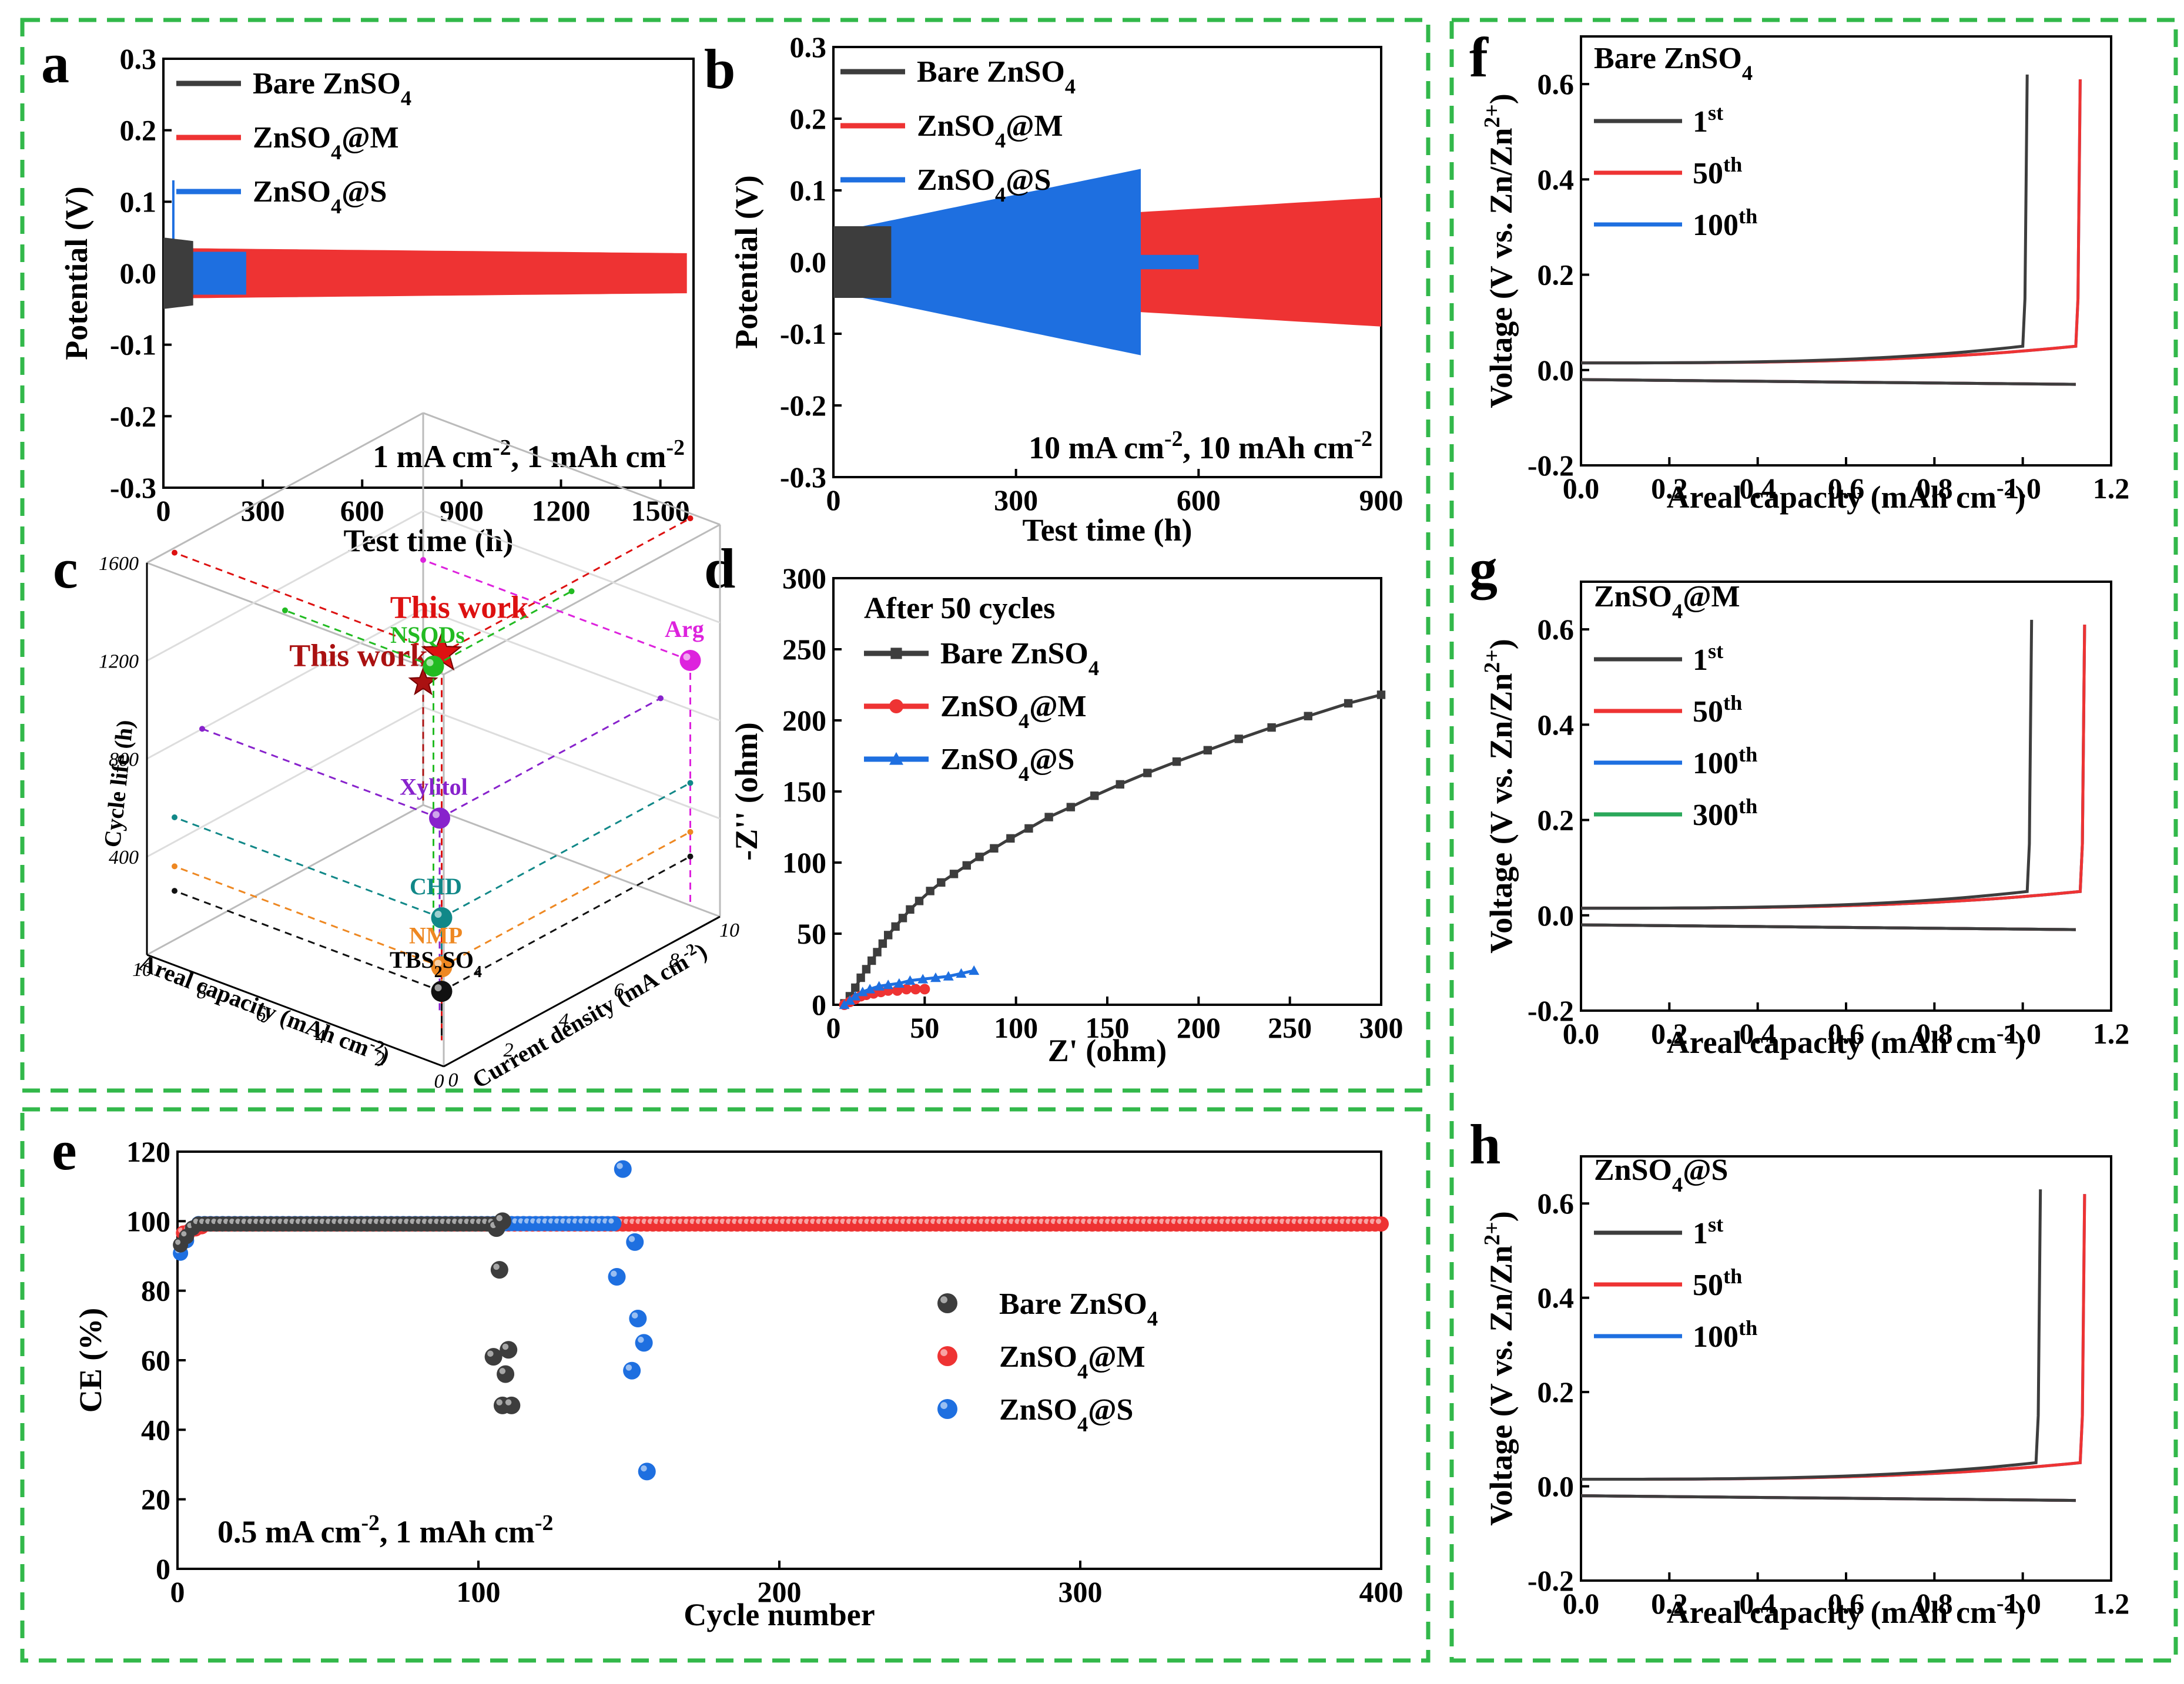 The height and width of the screenshot is (1684, 2184). What do you see at coordinates (1808, 764) in the screenshot?
I see `curve-charge-bare` at bounding box center [1808, 764].